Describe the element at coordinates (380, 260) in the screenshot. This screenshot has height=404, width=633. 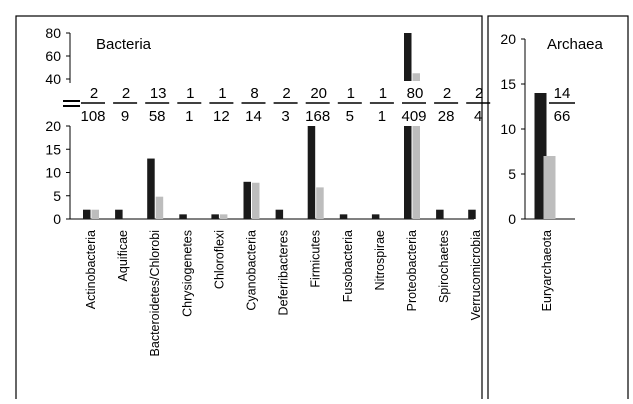
I see `category-label: Nitrospirae` at that location.